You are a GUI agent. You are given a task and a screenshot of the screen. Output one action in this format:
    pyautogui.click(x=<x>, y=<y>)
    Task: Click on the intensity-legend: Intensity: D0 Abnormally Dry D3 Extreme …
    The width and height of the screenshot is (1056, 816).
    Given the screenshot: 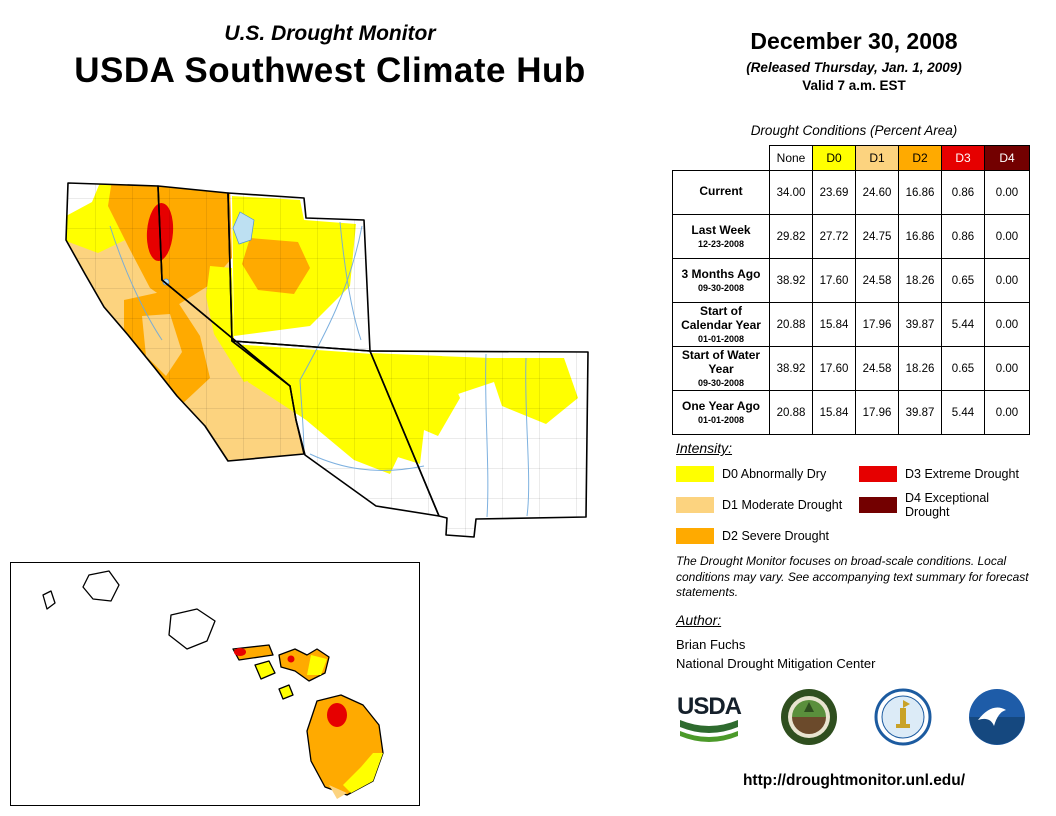 What is the action you would take?
    pyautogui.click(x=856, y=492)
    